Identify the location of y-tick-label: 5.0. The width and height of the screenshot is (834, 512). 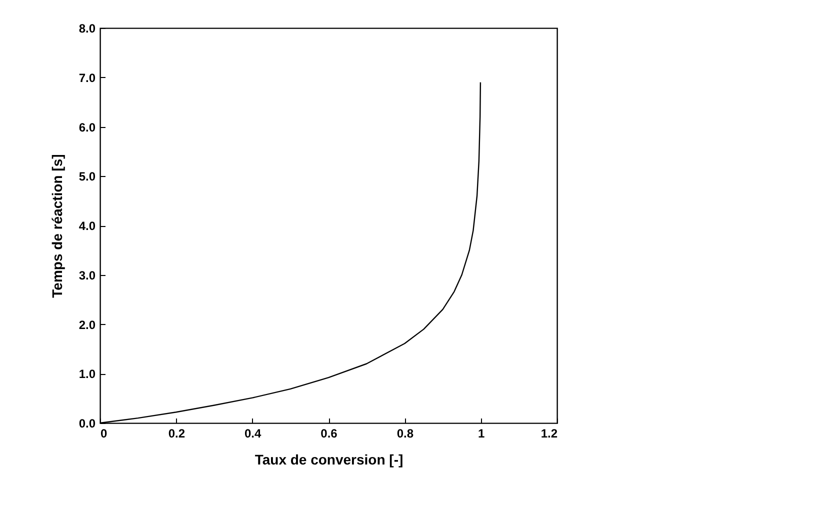
(87, 177).